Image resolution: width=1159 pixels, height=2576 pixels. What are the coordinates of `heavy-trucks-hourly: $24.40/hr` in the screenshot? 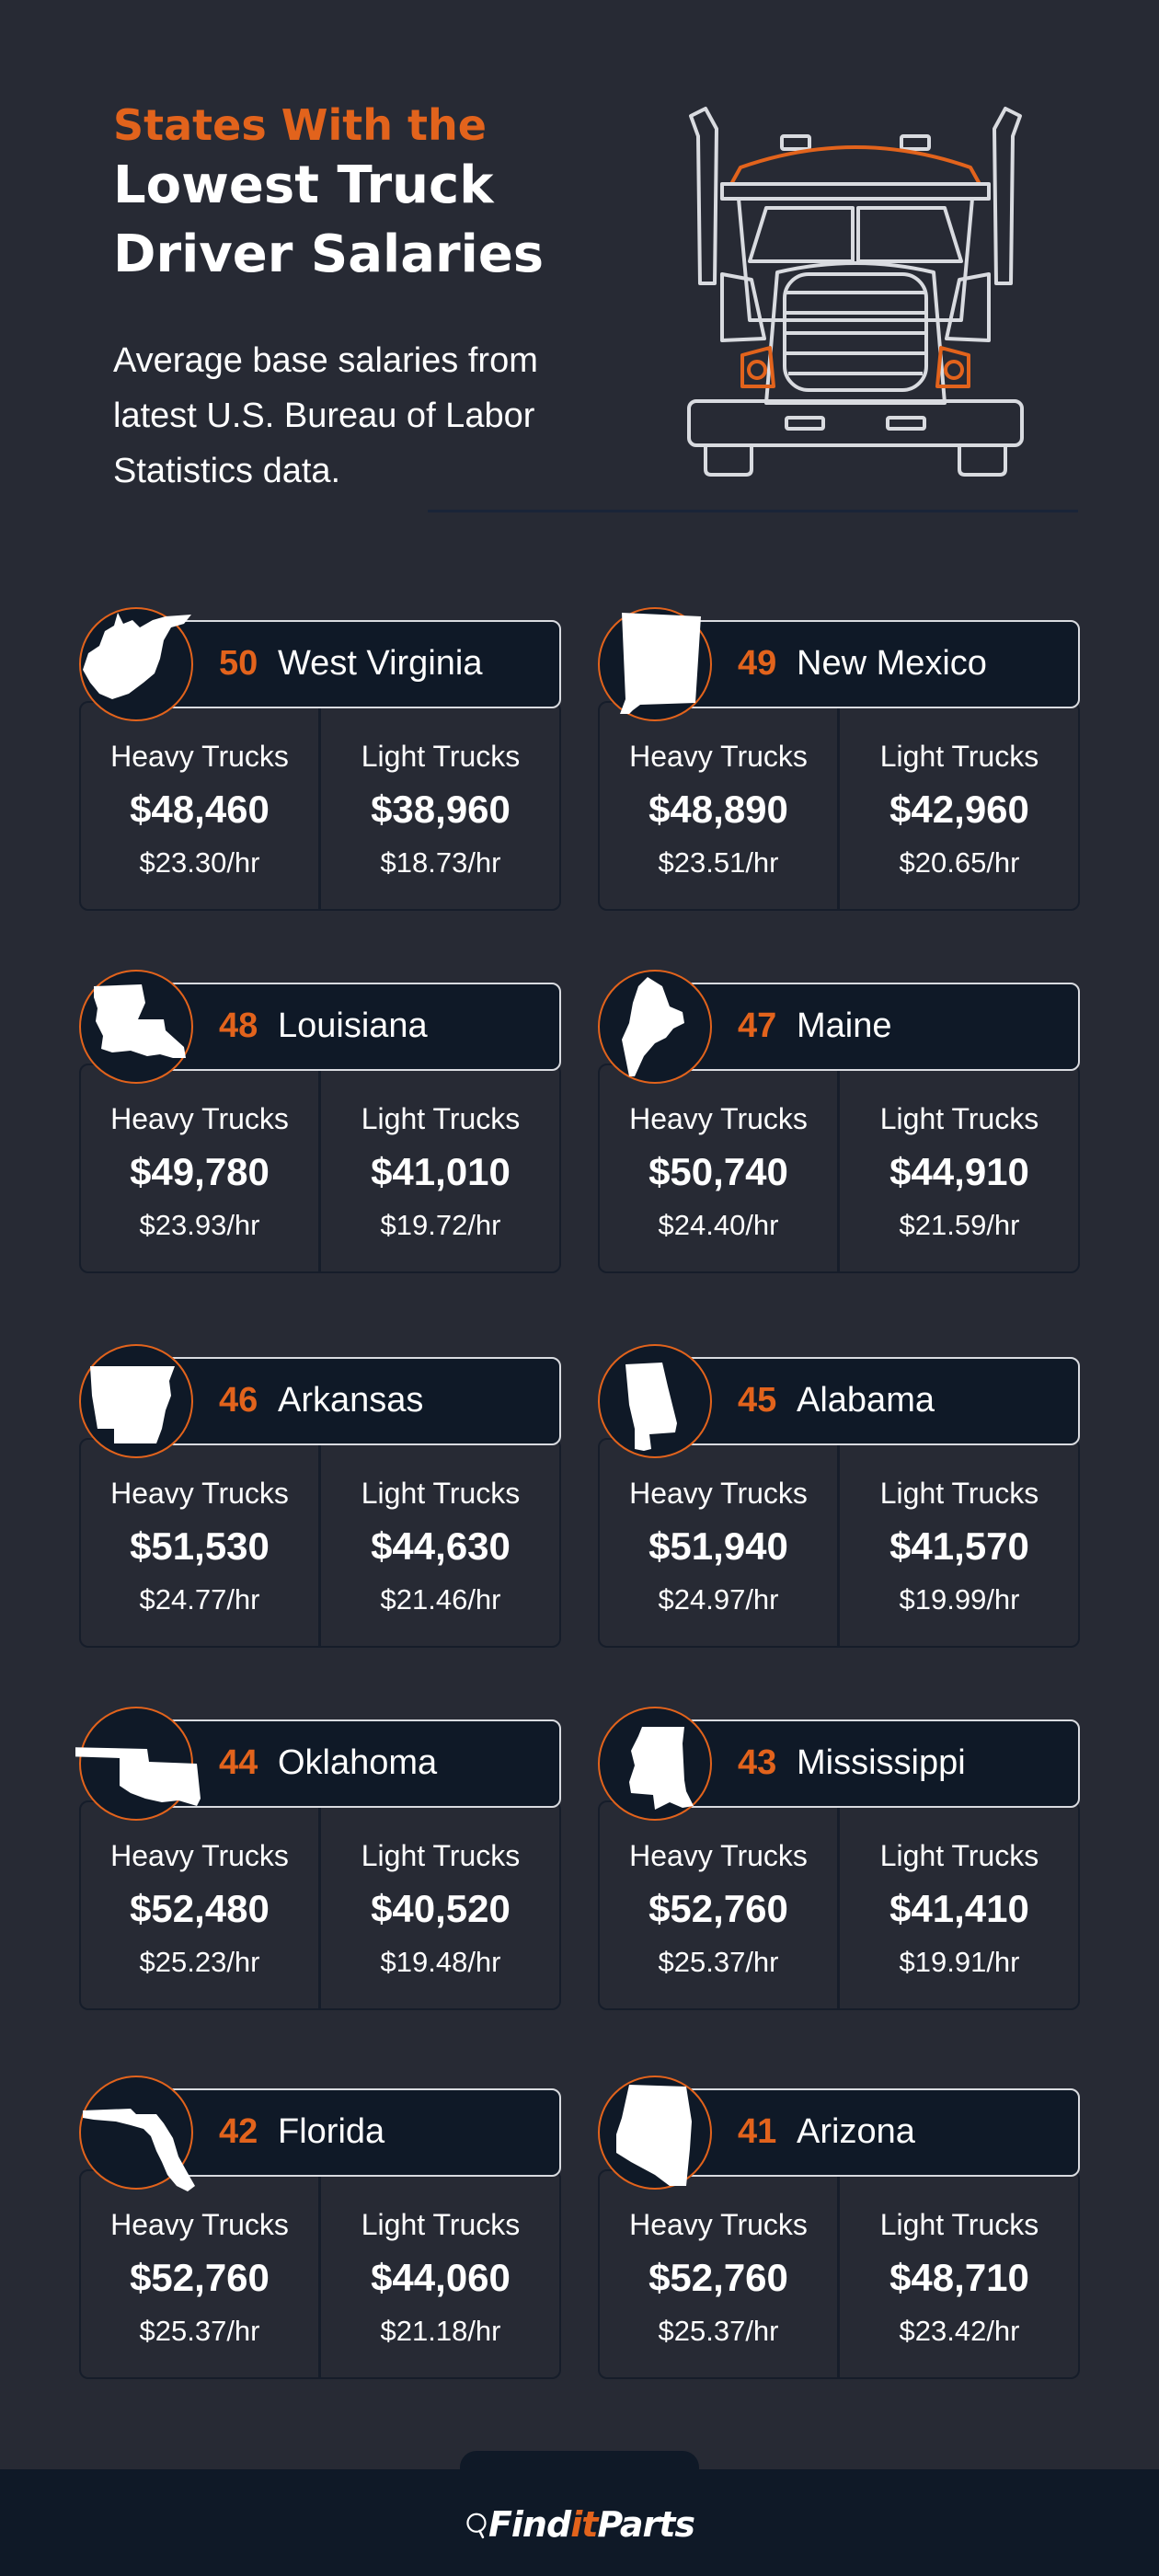 It's located at (718, 1225).